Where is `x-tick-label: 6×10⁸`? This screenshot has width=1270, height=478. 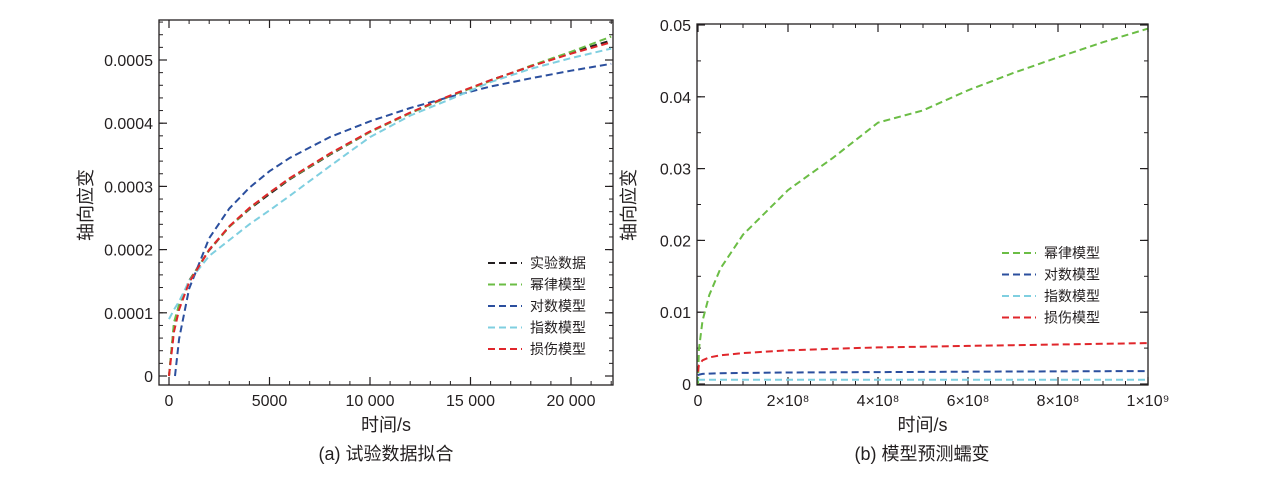 x-tick-label: 6×10⁸ is located at coordinates (968, 401).